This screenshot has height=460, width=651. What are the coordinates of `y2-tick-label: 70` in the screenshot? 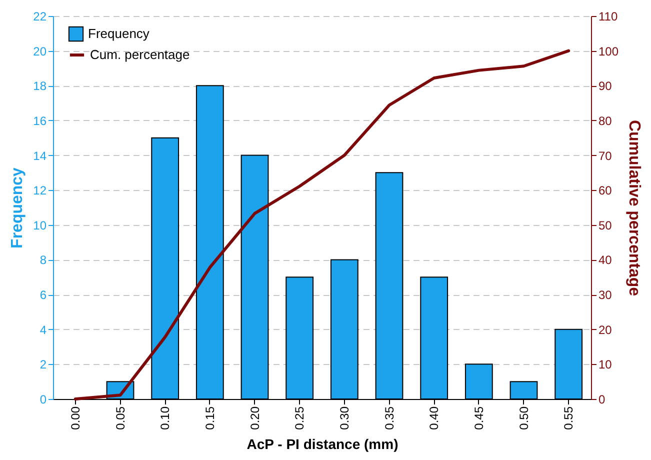 It's located at (605, 155).